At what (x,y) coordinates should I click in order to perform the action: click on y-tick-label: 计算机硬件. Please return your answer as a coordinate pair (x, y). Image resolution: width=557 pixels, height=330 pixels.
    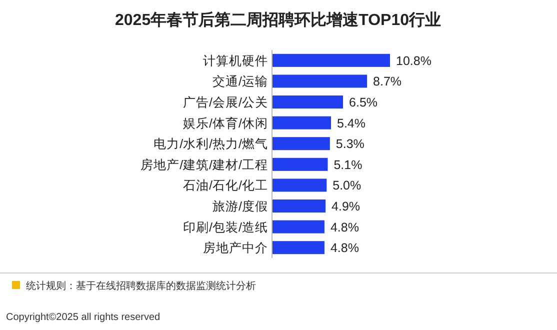
    Looking at the image, I should click on (235, 61).